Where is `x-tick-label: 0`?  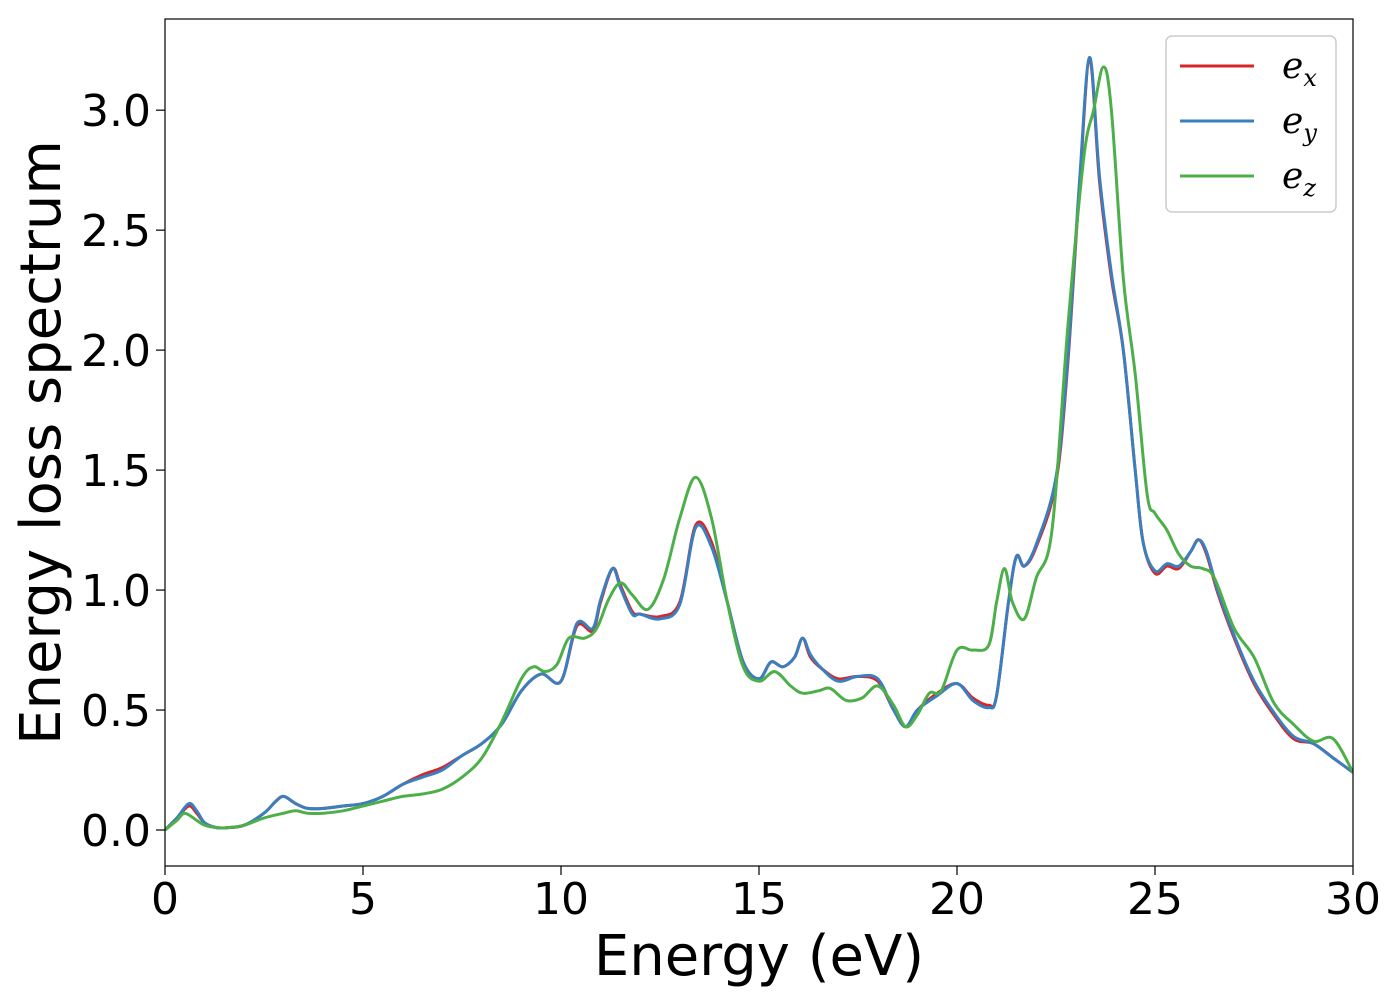 x-tick-label: 0 is located at coordinates (165, 899).